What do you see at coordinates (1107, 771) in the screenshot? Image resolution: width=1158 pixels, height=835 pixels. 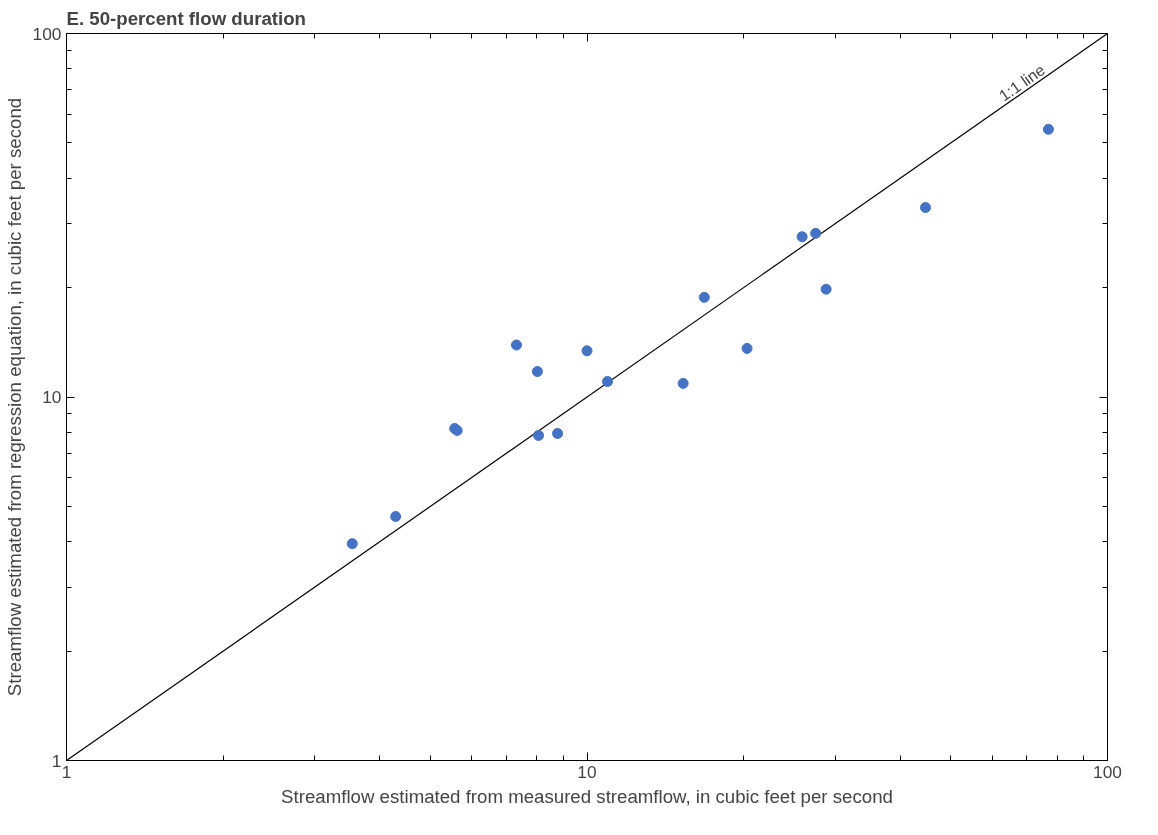 I see `x-tick-label: 100` at bounding box center [1107, 771].